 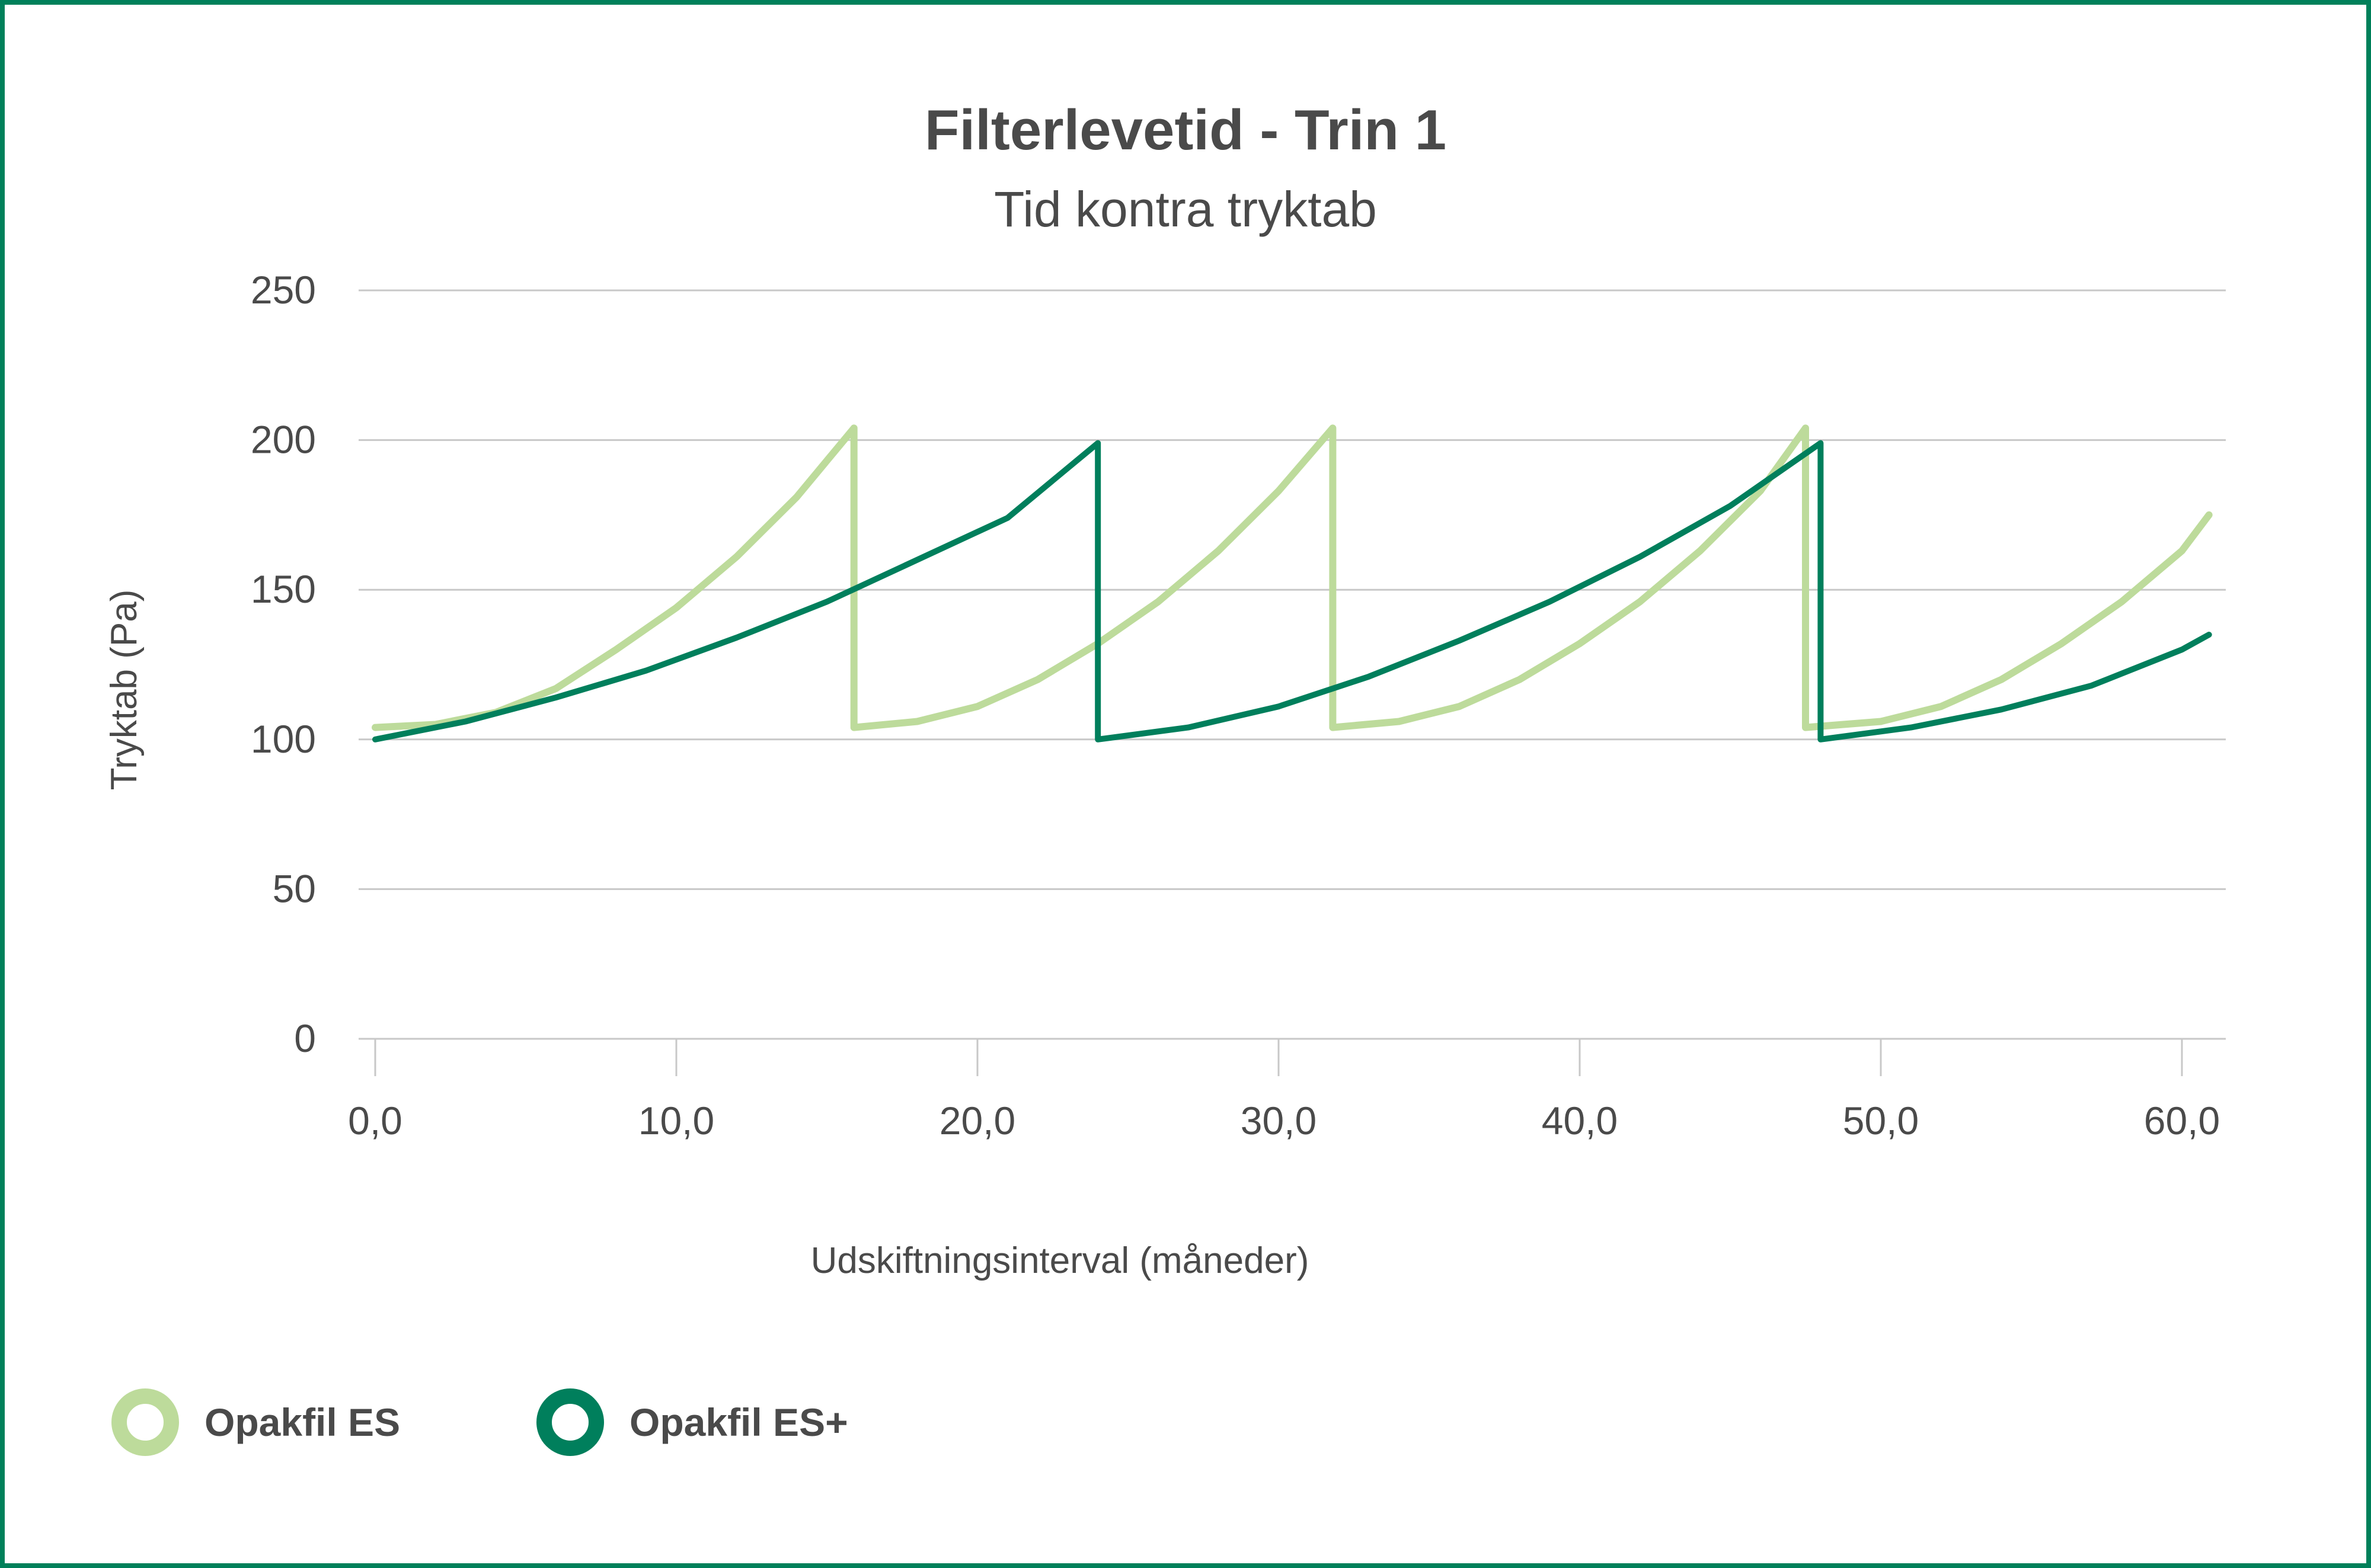 I want to click on y-tick-label: 250, so click(x=283, y=290).